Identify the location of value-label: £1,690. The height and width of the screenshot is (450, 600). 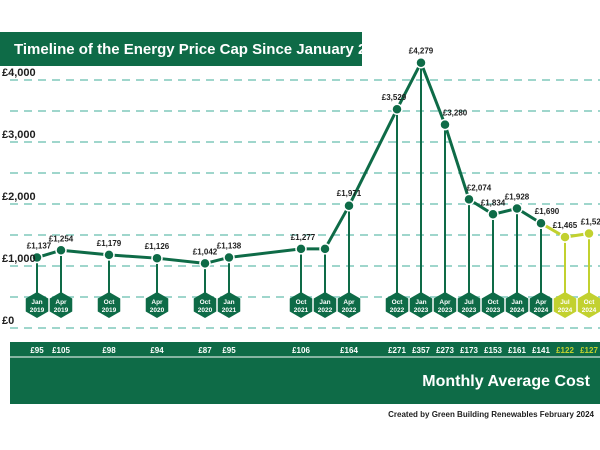
(547, 211).